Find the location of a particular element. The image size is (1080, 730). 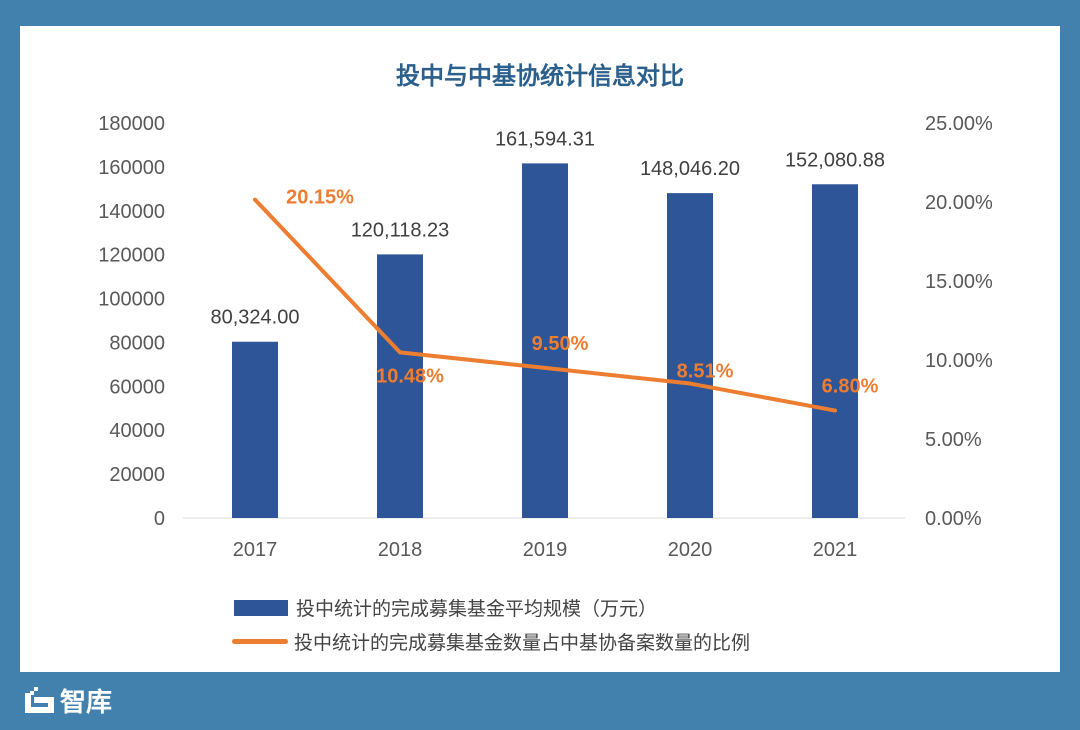

legend-label-line: 投中统计的完成募集基金数量占中基协备案数量的比例 is located at coordinates (522, 643).